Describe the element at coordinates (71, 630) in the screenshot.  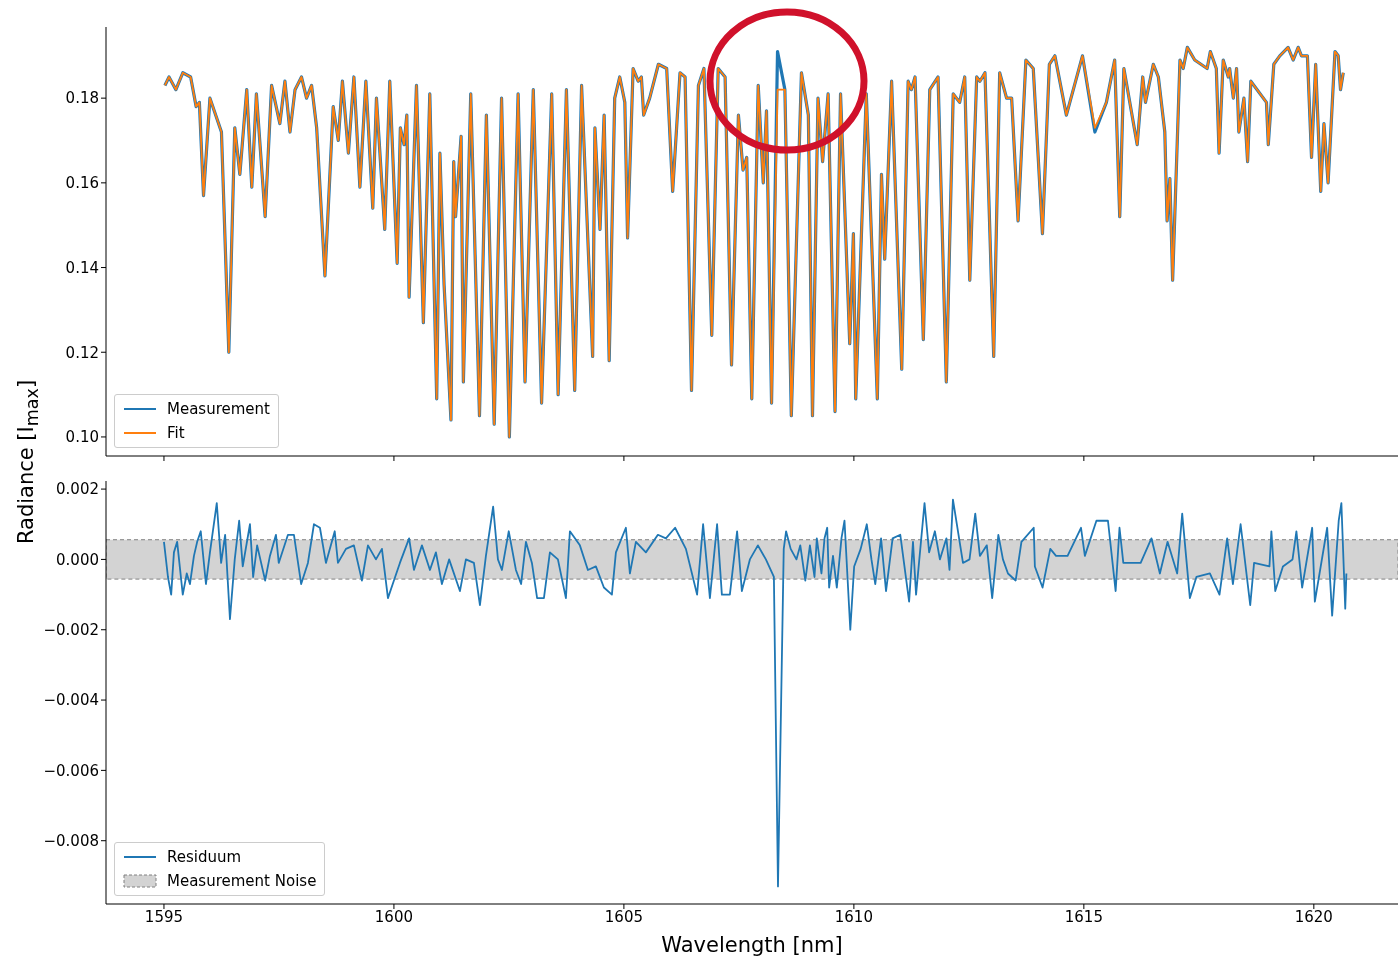
I see `y-tick-label: −0.002` at that location.